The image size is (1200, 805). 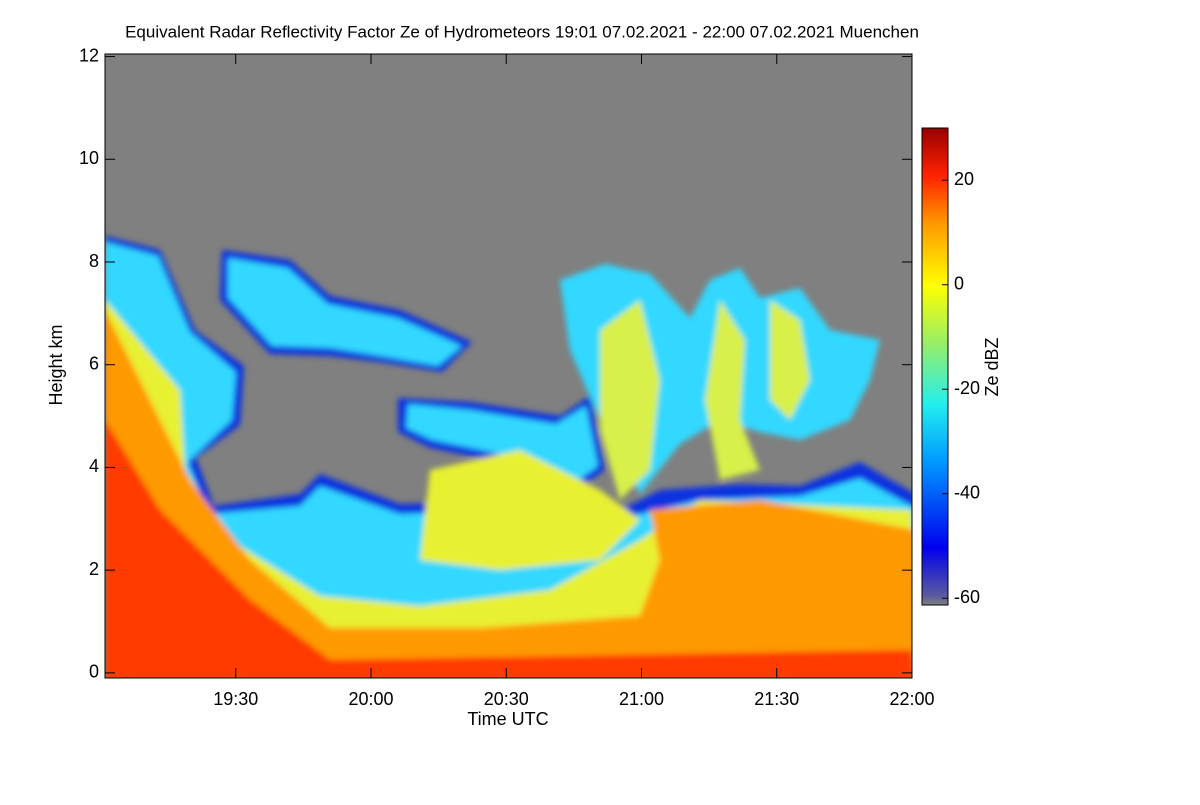 I want to click on y-axis-label: Height km, so click(x=56, y=364).